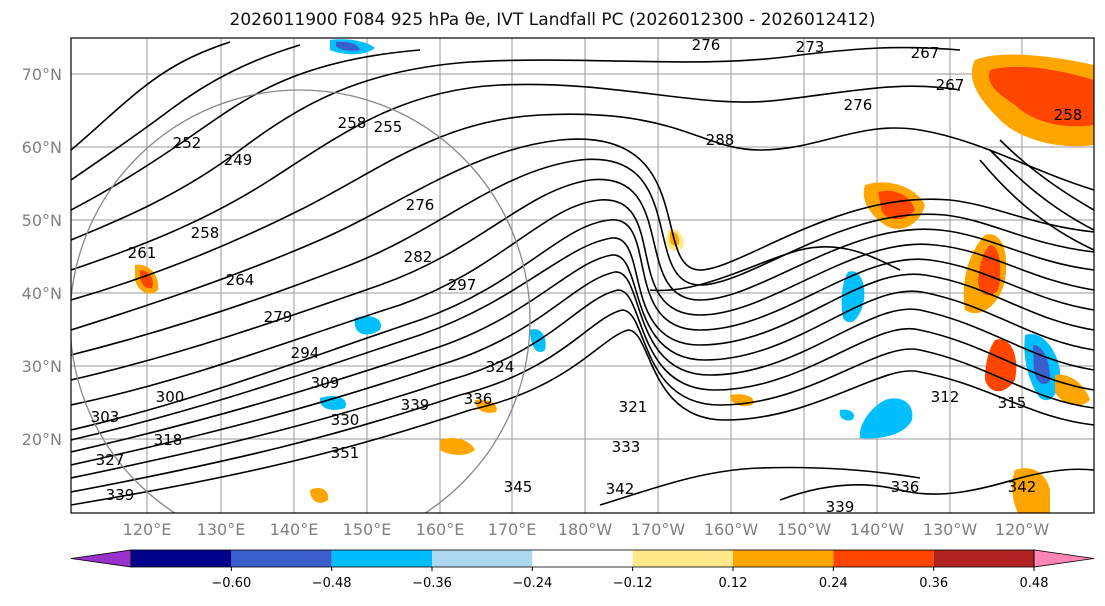  Describe the element at coordinates (500, 367) in the screenshot. I see `contour-label: 324` at that location.